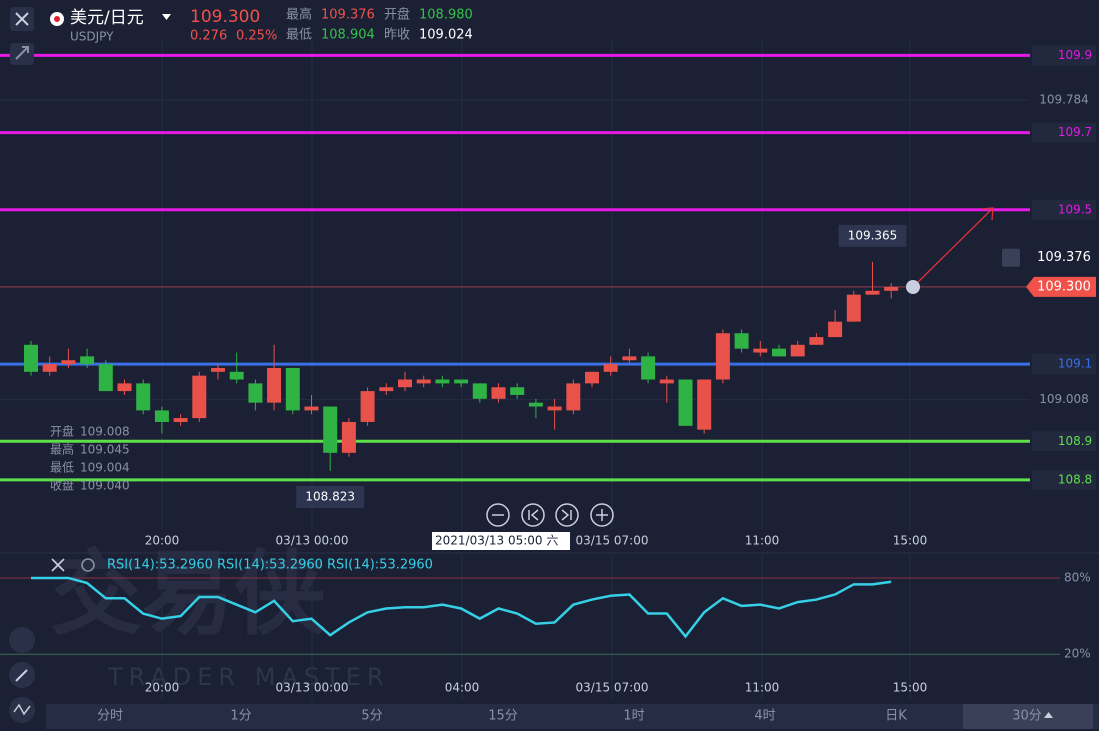 Image resolution: width=1099 pixels, height=731 pixels. What do you see at coordinates (248, 677) in the screenshot?
I see `watermark-en: TRADER MASTER` at bounding box center [248, 677].